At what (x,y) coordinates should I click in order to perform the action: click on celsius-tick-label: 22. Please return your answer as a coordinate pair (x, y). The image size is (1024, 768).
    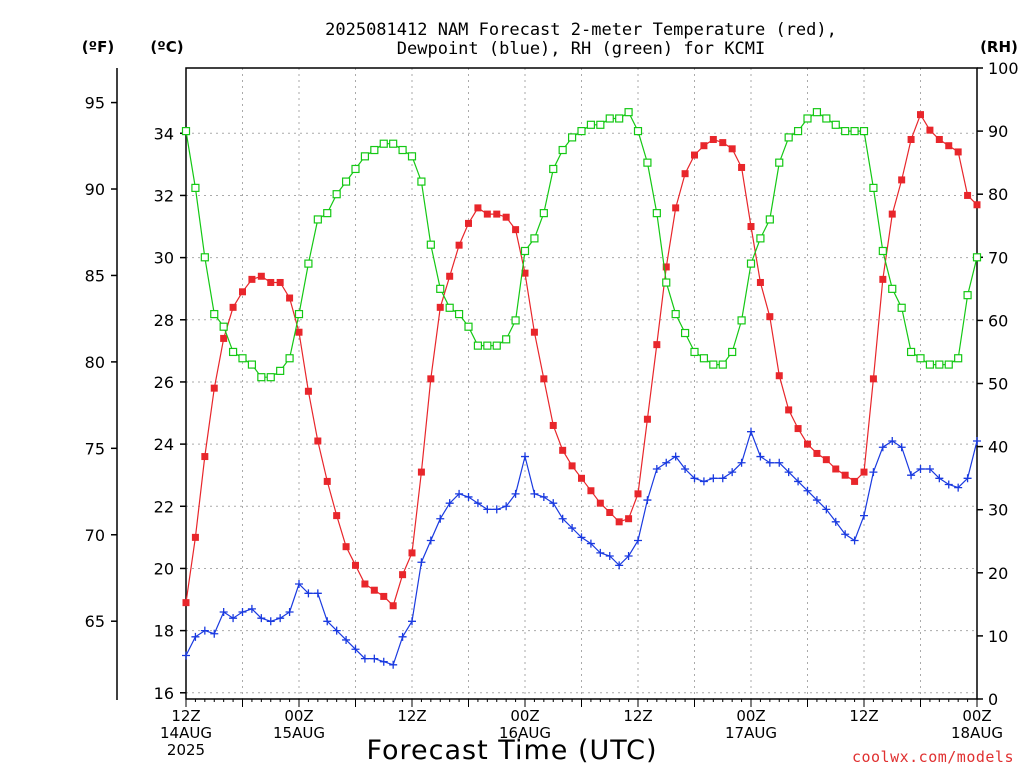
    Looking at the image, I should click on (164, 506).